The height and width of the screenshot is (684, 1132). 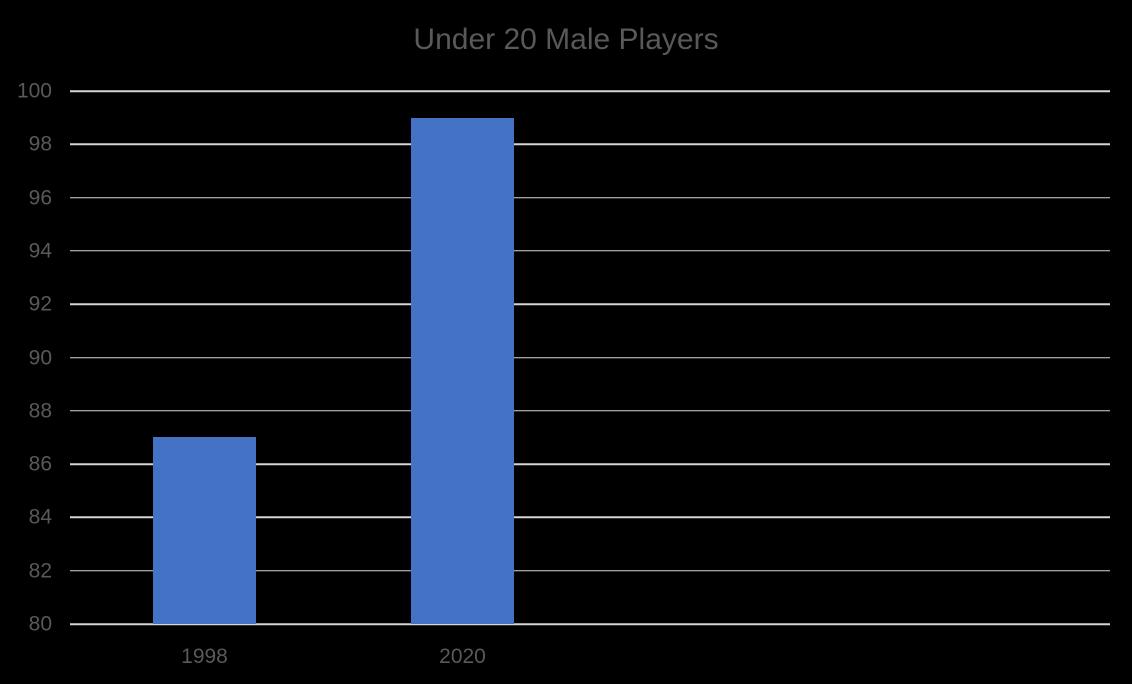 I want to click on y-axis-tick-label: 100, so click(x=34, y=91).